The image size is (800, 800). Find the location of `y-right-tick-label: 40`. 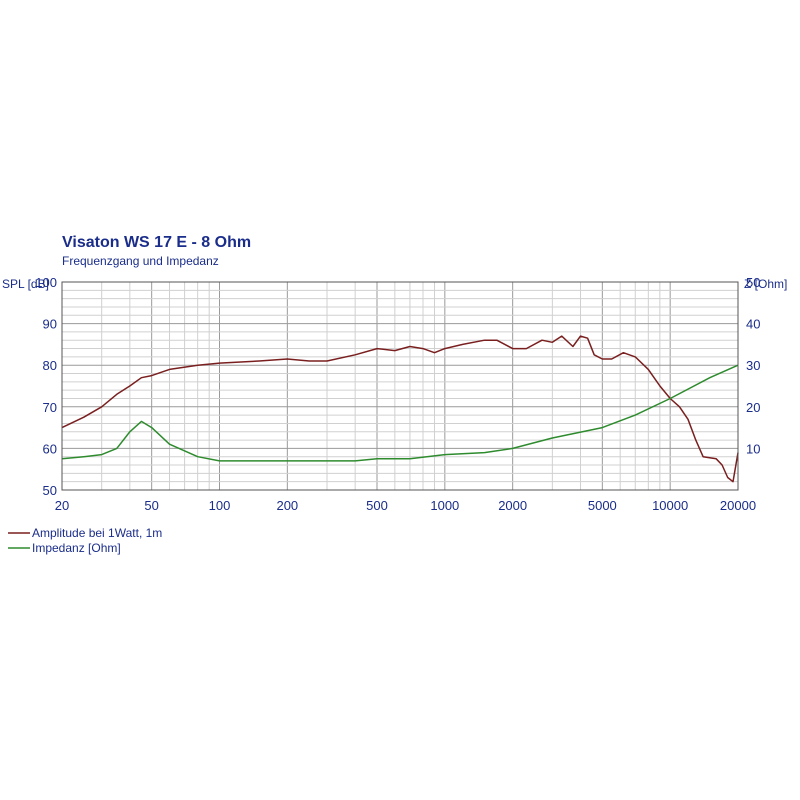

y-right-tick-label: 40 is located at coordinates (753, 324).